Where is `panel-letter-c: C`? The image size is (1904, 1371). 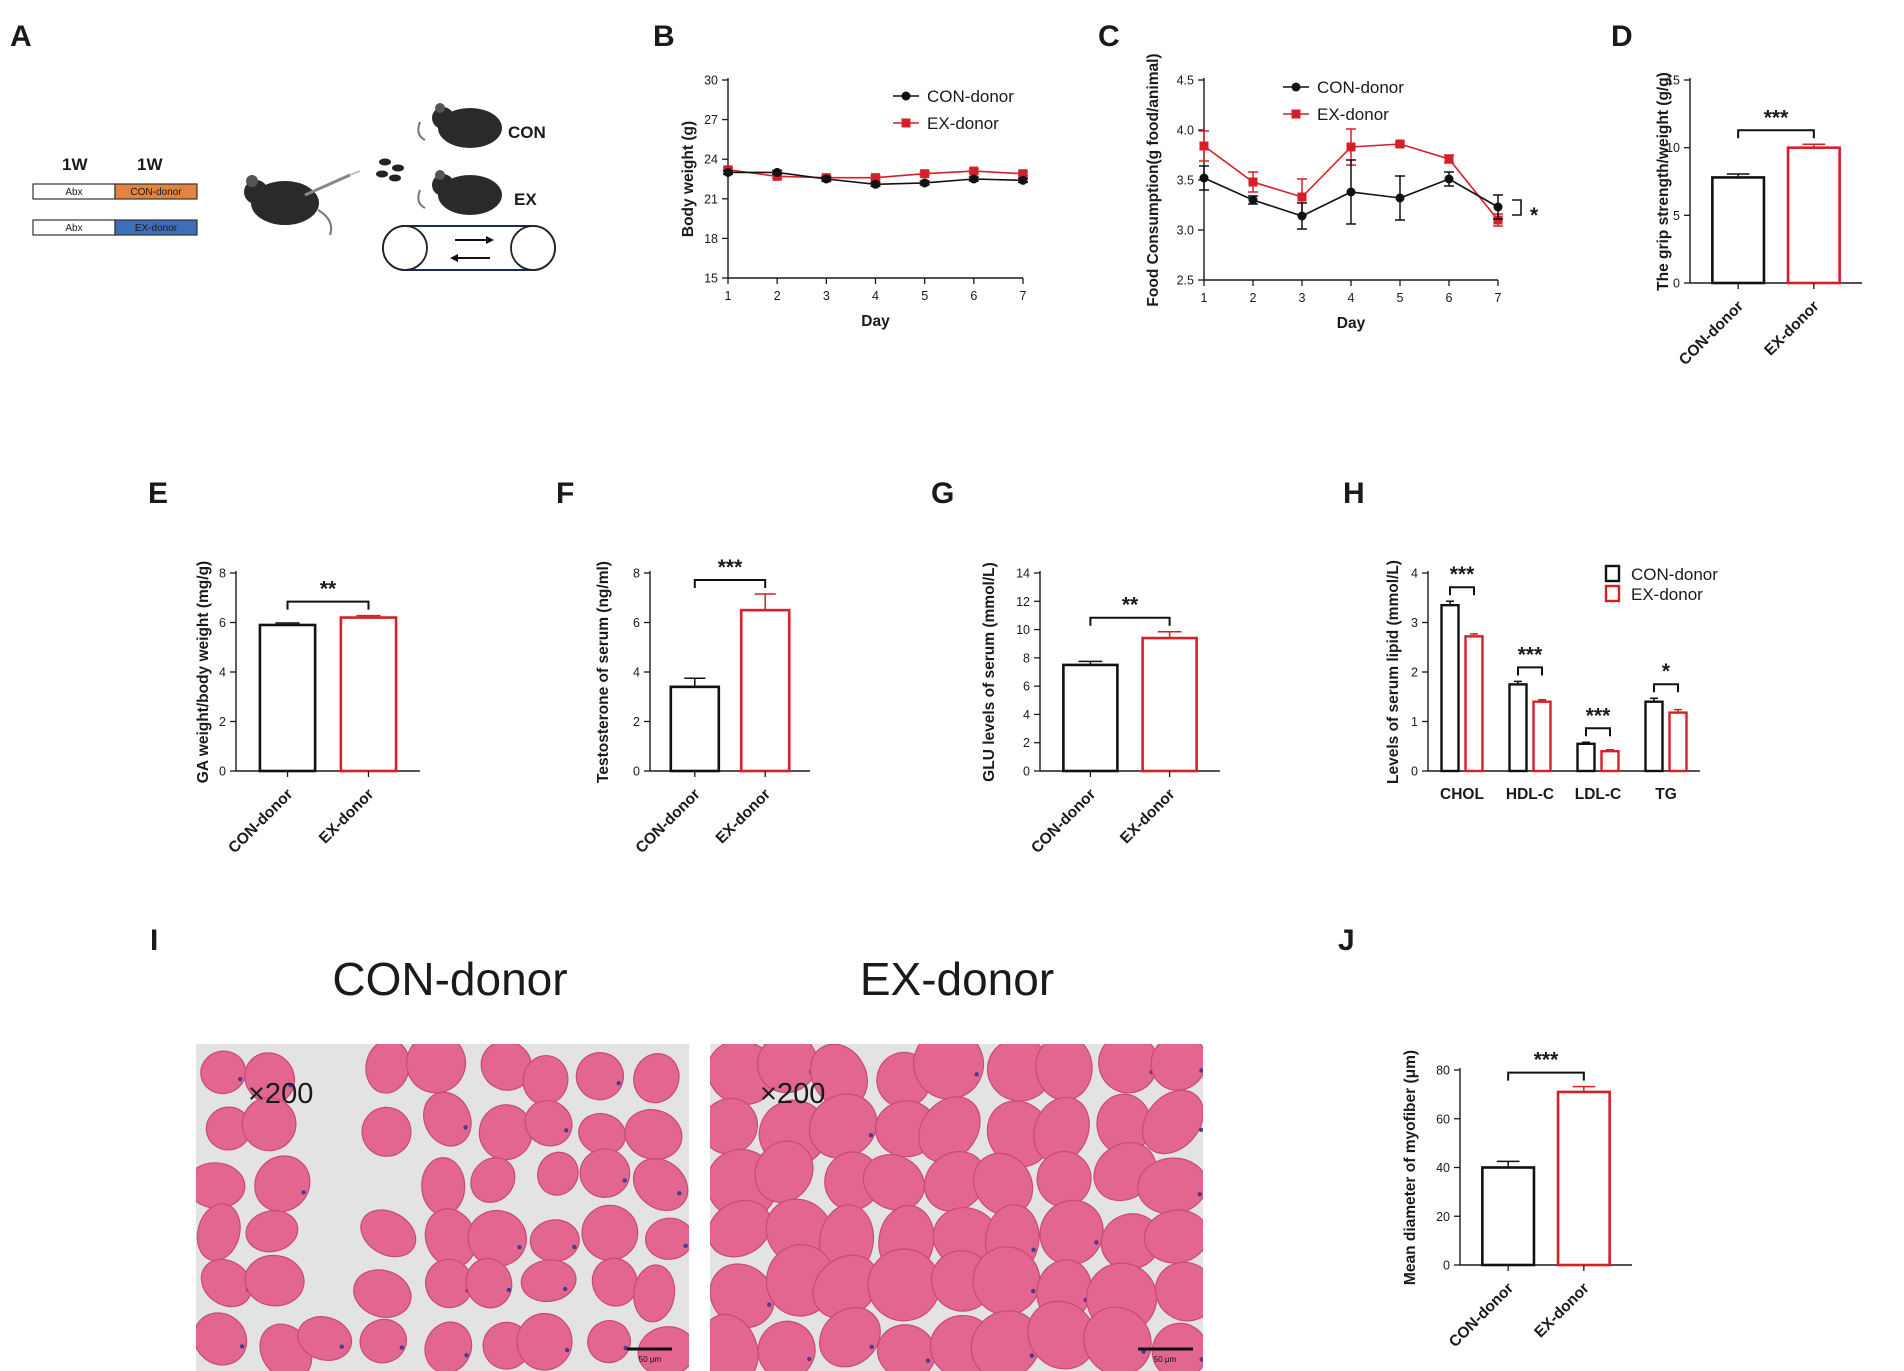
panel-letter-c: C is located at coordinates (1109, 36).